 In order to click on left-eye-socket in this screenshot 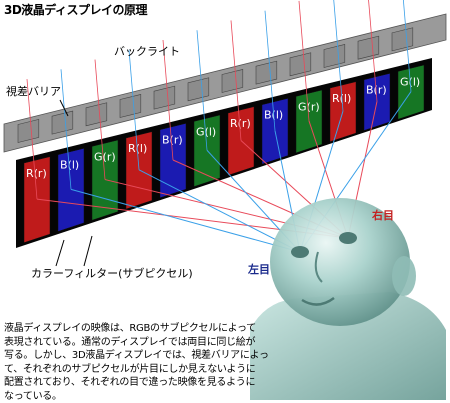, I will do `click(300, 252)`.